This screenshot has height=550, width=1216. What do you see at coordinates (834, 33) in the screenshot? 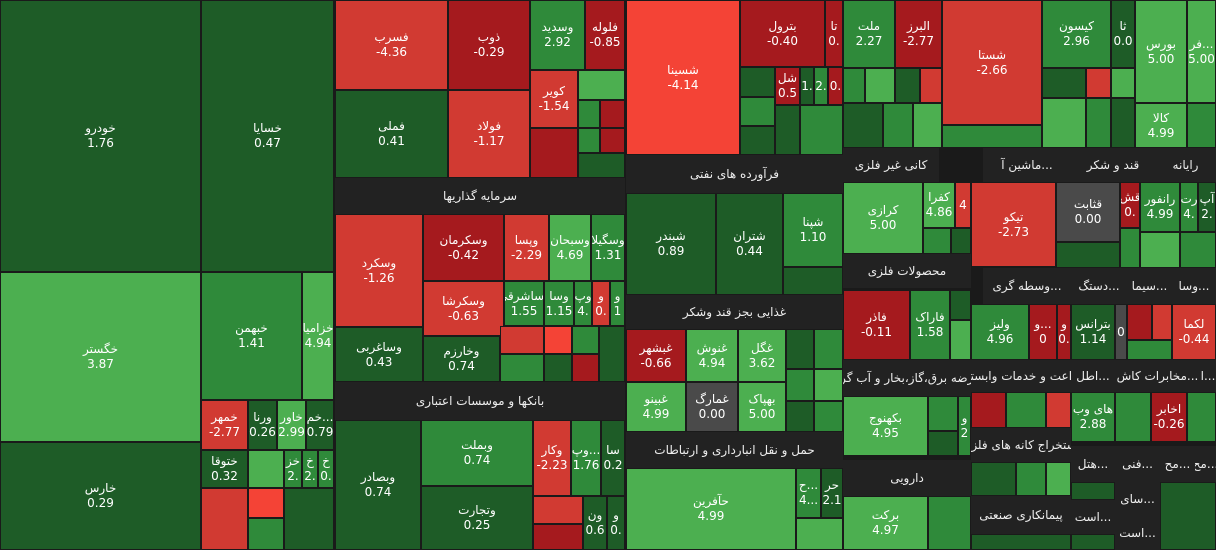
I see `tile-ta: تا 0.` at bounding box center [834, 33].